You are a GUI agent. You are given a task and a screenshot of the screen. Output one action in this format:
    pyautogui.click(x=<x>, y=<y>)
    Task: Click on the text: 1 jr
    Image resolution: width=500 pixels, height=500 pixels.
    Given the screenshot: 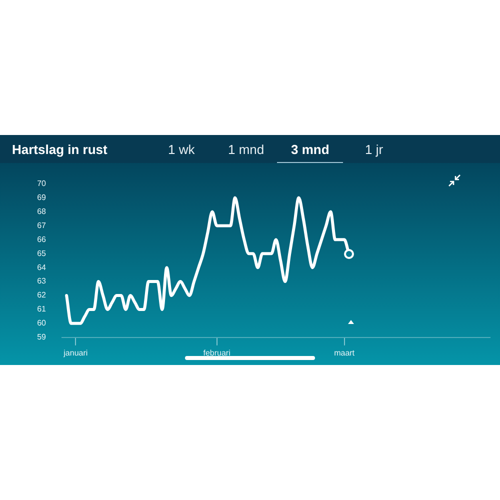 What is the action you would take?
    pyautogui.click(x=374, y=149)
    